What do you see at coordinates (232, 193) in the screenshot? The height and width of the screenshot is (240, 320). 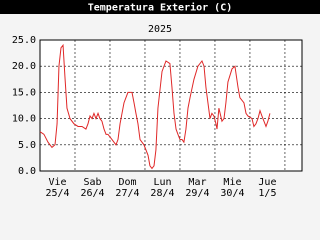 I see `x-tick-label: 30/4` at bounding box center [232, 193].